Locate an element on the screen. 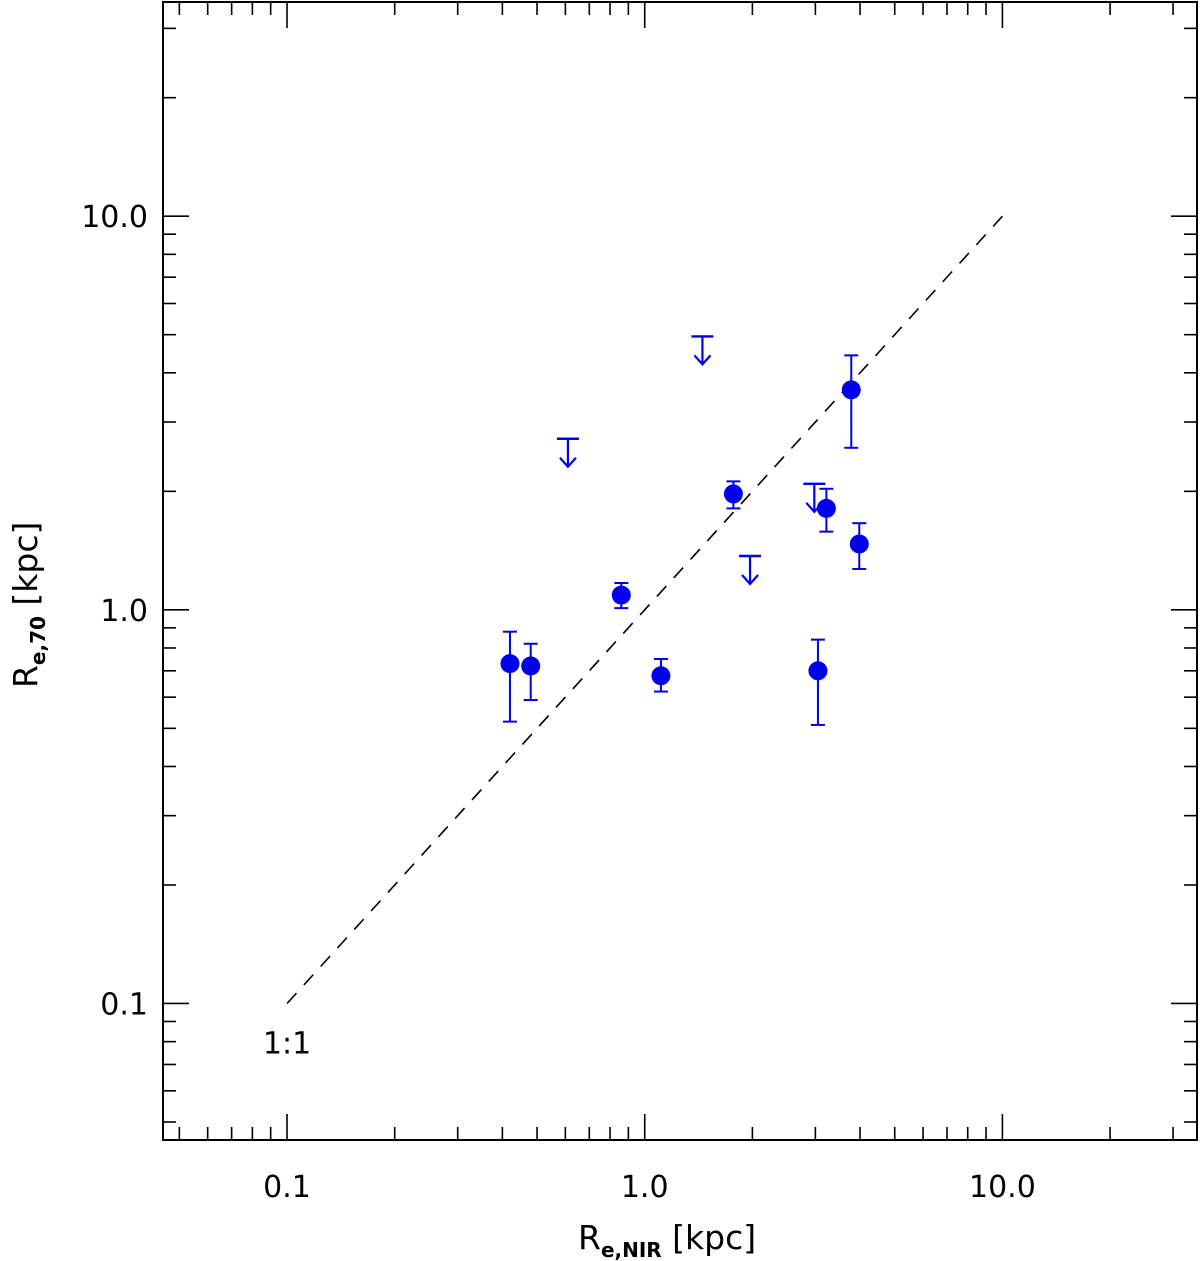  x-axis-title: Re,NIR [kpc] is located at coordinates (667, 1239).